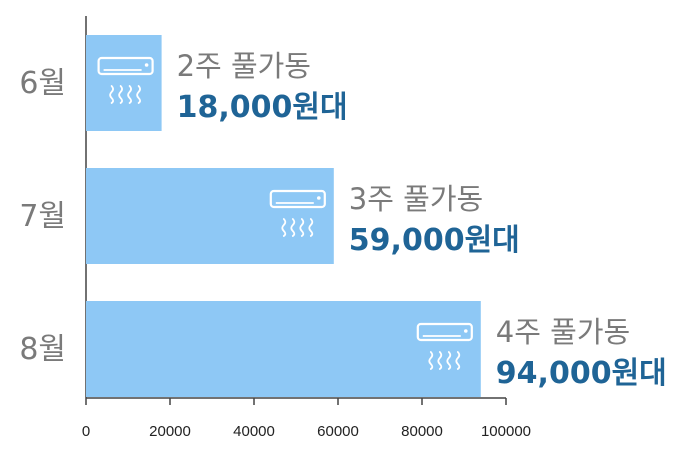  I want to click on x-tick-label: 100000, so click(506, 431).